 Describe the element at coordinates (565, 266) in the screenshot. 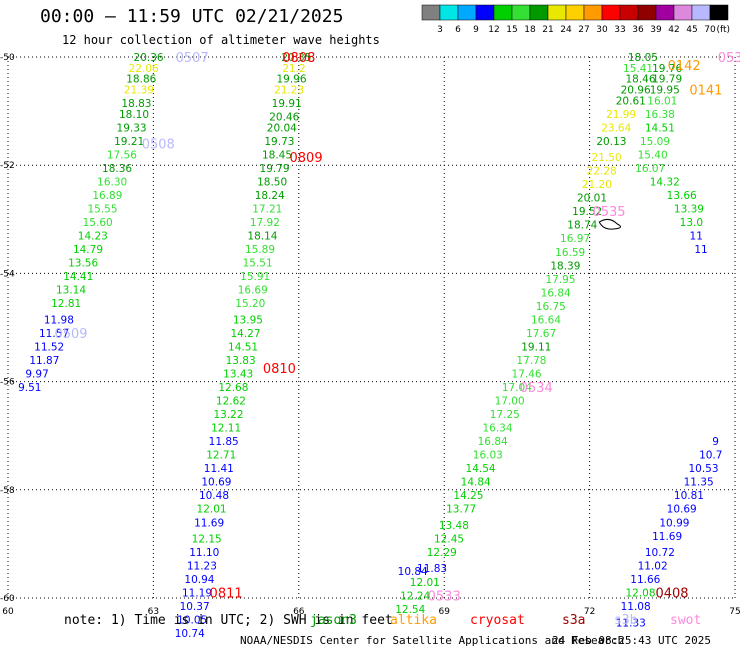

I see `swh-value: 18.39` at that location.